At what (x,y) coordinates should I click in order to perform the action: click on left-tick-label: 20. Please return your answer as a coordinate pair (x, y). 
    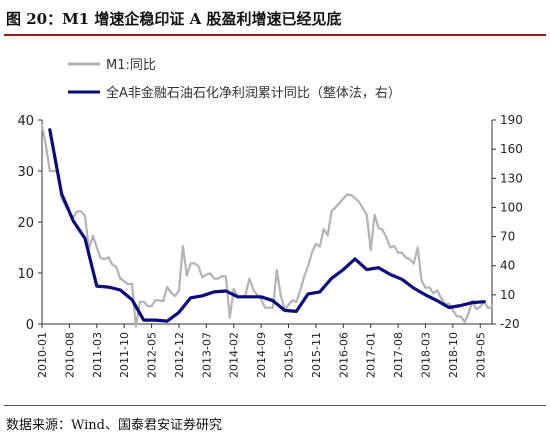
    Looking at the image, I should click on (25, 223).